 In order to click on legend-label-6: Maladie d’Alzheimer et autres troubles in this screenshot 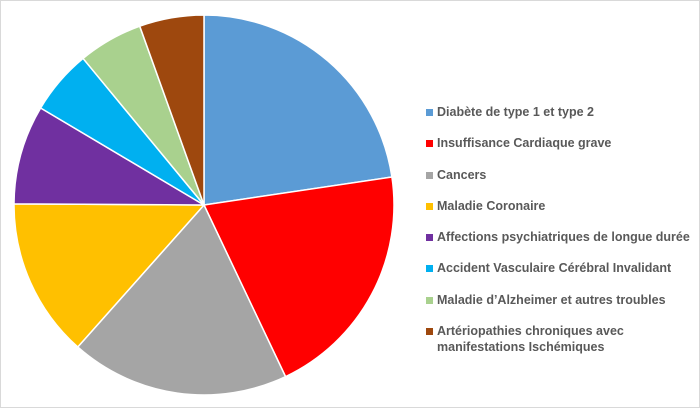, I will do `click(551, 299)`.